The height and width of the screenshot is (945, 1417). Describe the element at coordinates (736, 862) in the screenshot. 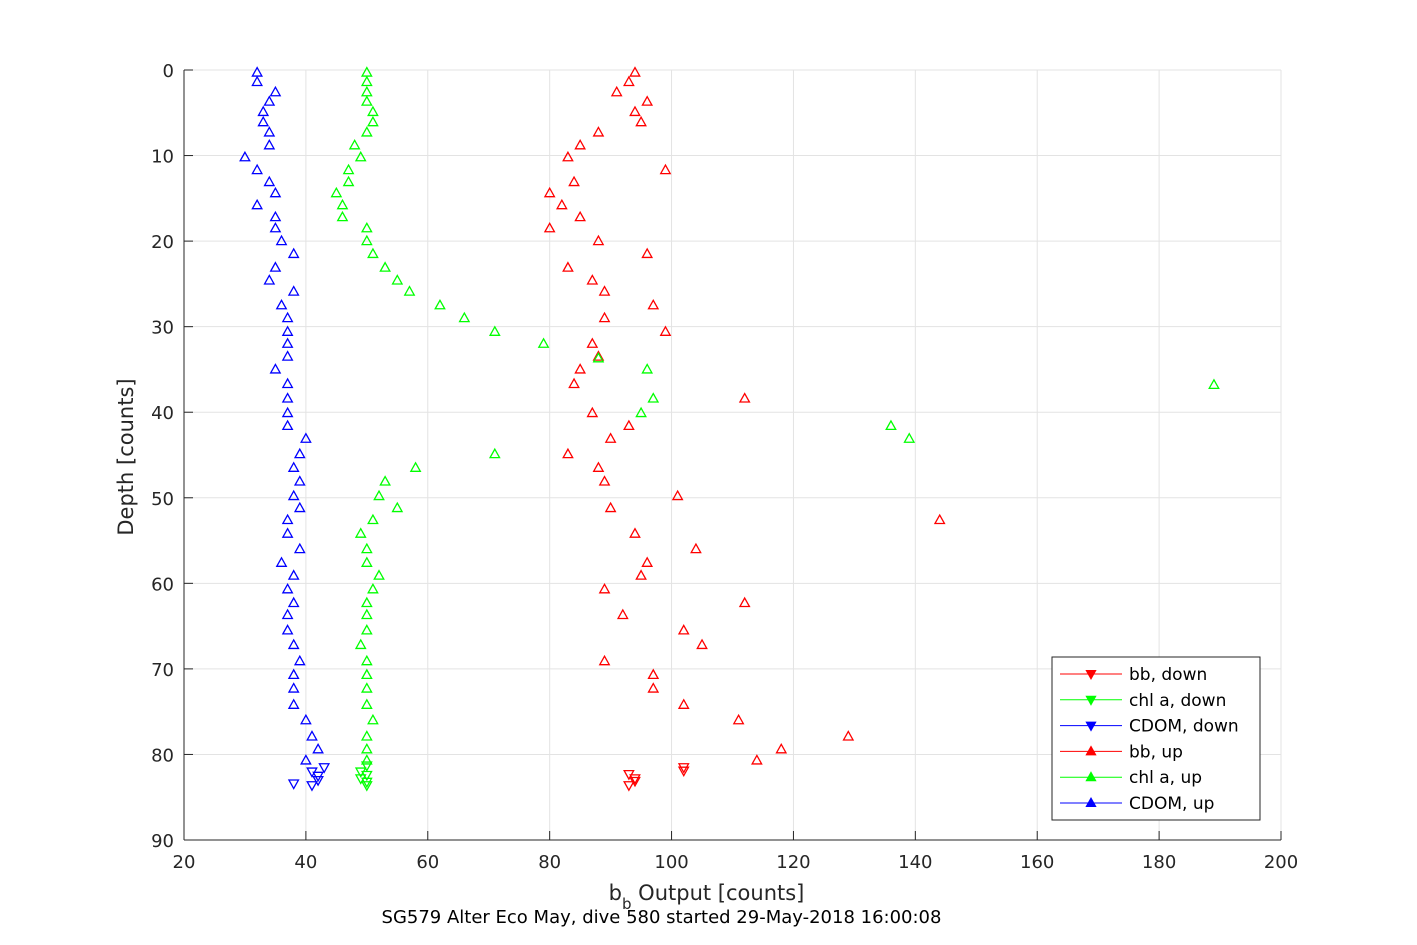

I see `x-tick-labels: 20 40 60 80 100 120 140 160 180 200` at that location.